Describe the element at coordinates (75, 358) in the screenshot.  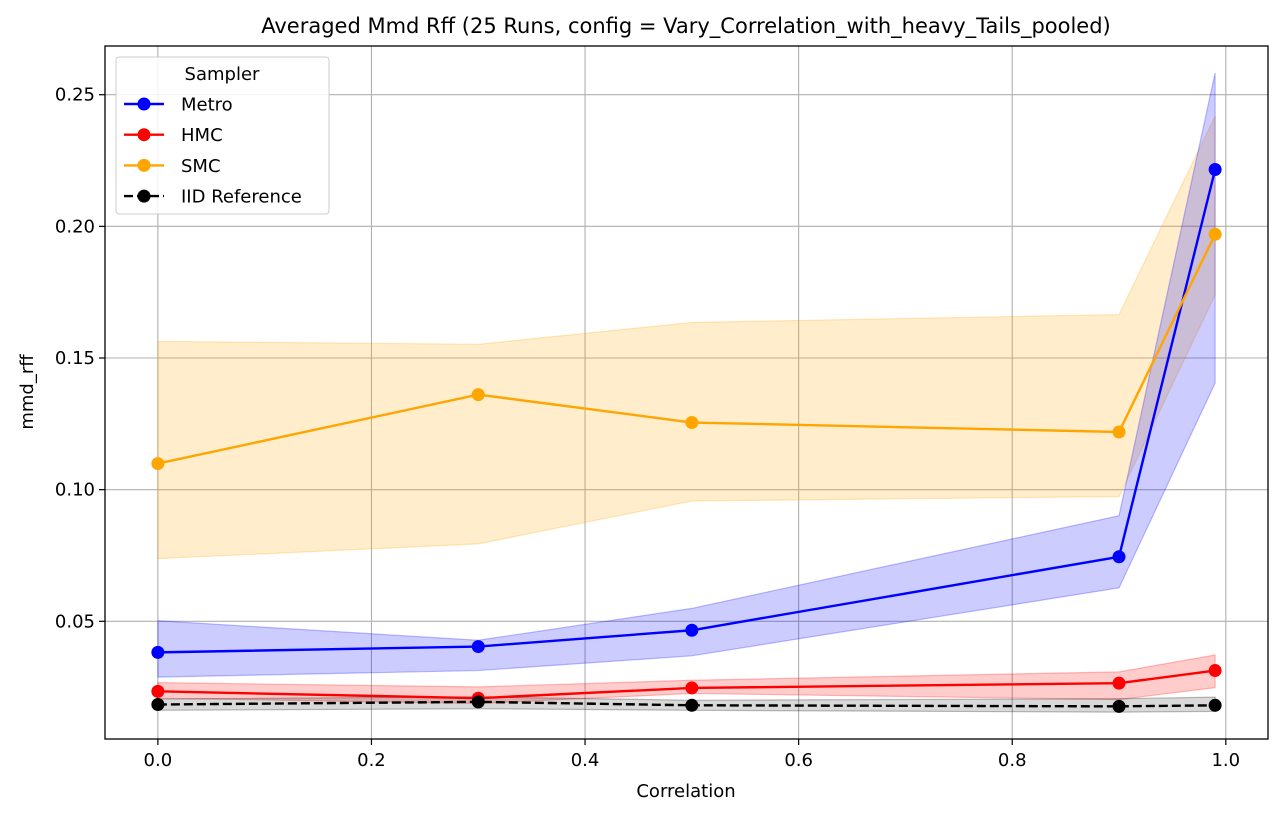
I see `y-tick-label: 0.15` at that location.